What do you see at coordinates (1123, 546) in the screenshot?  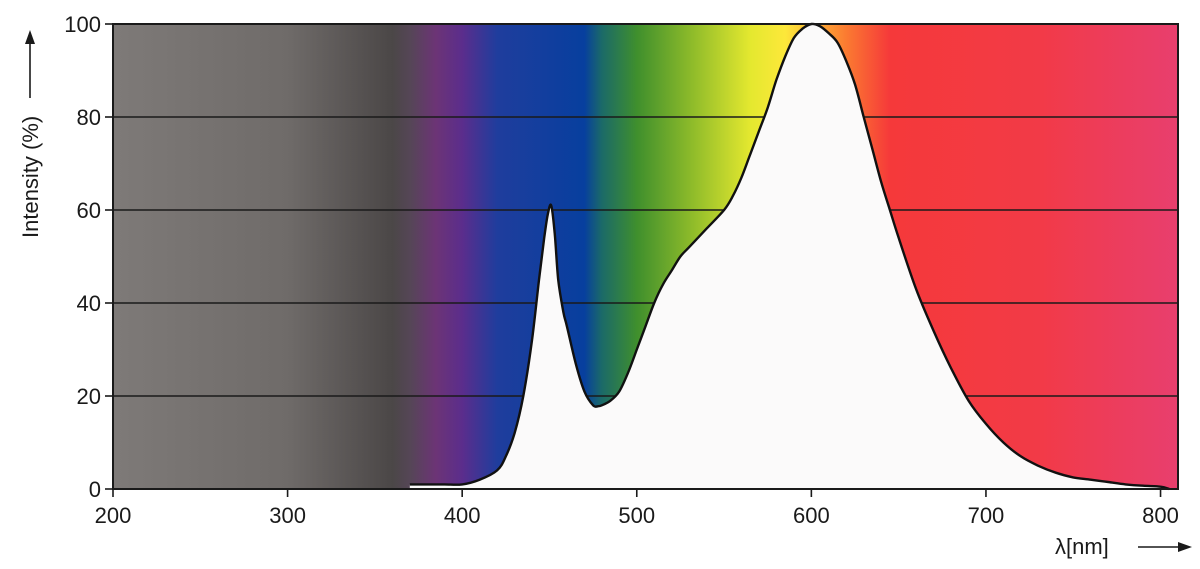 I see `x-axis-title-group: λ[nm]` at bounding box center [1123, 546].